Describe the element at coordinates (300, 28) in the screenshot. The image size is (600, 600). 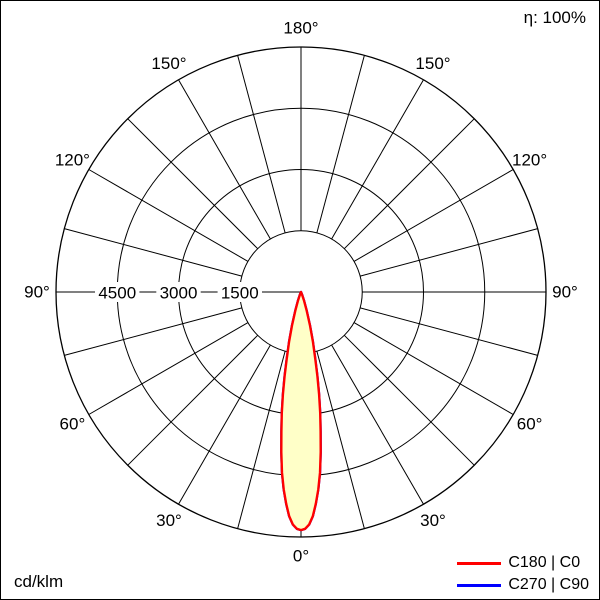
I see `angle-label: 180°` at that location.